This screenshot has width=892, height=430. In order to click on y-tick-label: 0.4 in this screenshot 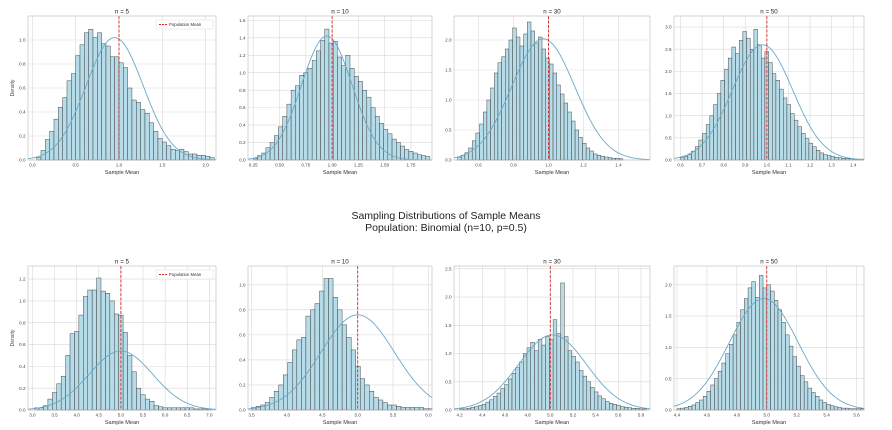, I will do `click(22, 366)`.